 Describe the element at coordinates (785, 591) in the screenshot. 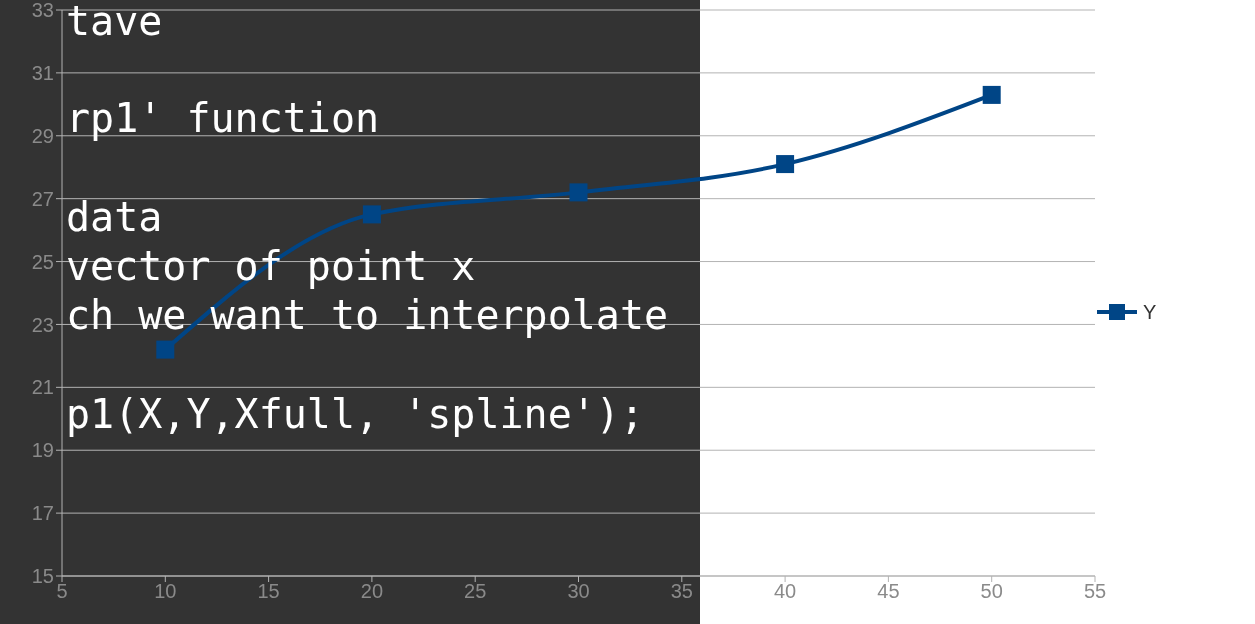

I see `x-tick-label: 40` at that location.